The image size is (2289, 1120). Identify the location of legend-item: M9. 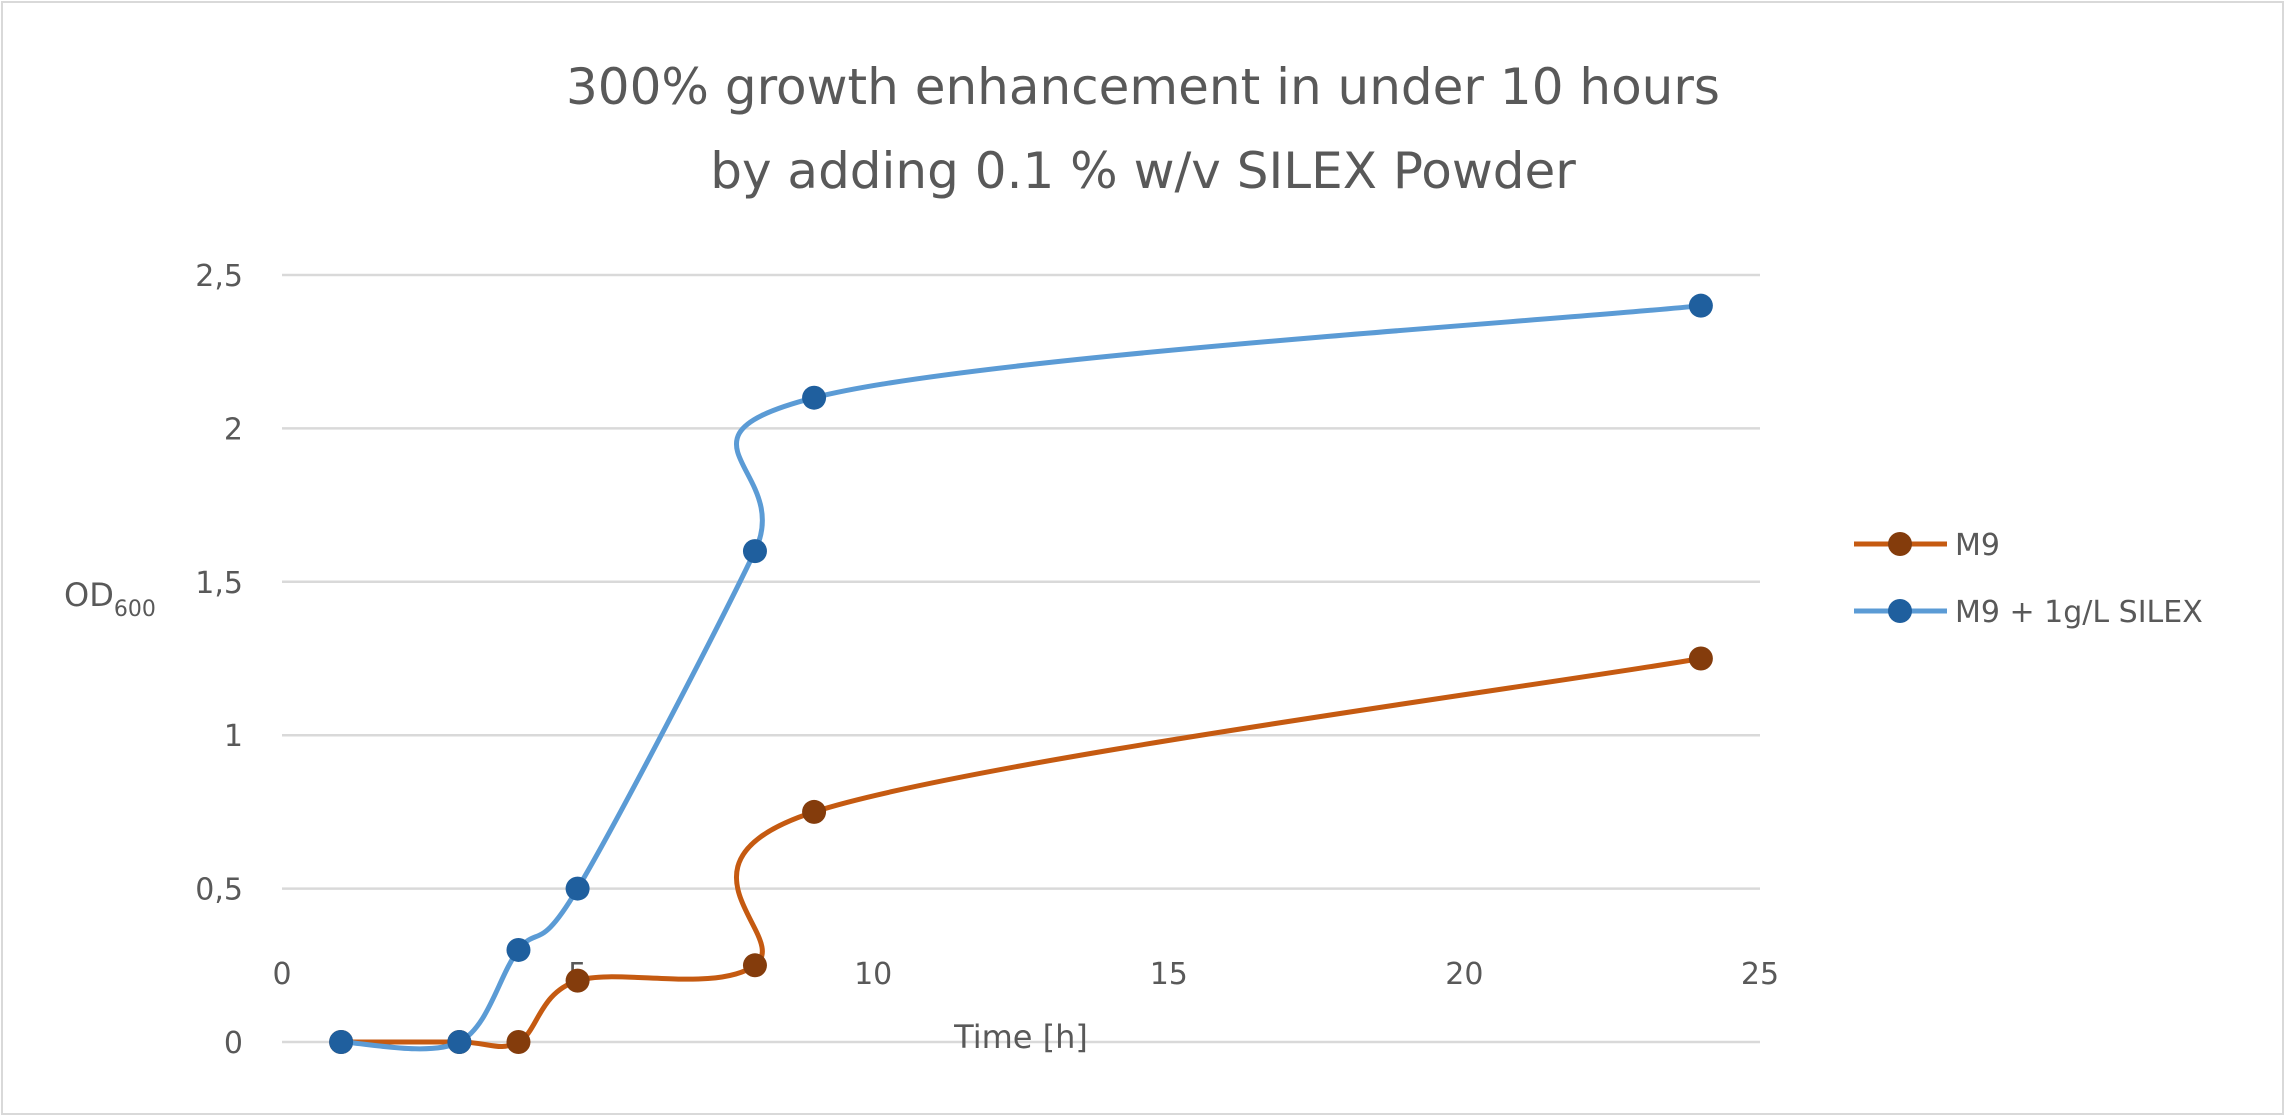
(1927, 545).